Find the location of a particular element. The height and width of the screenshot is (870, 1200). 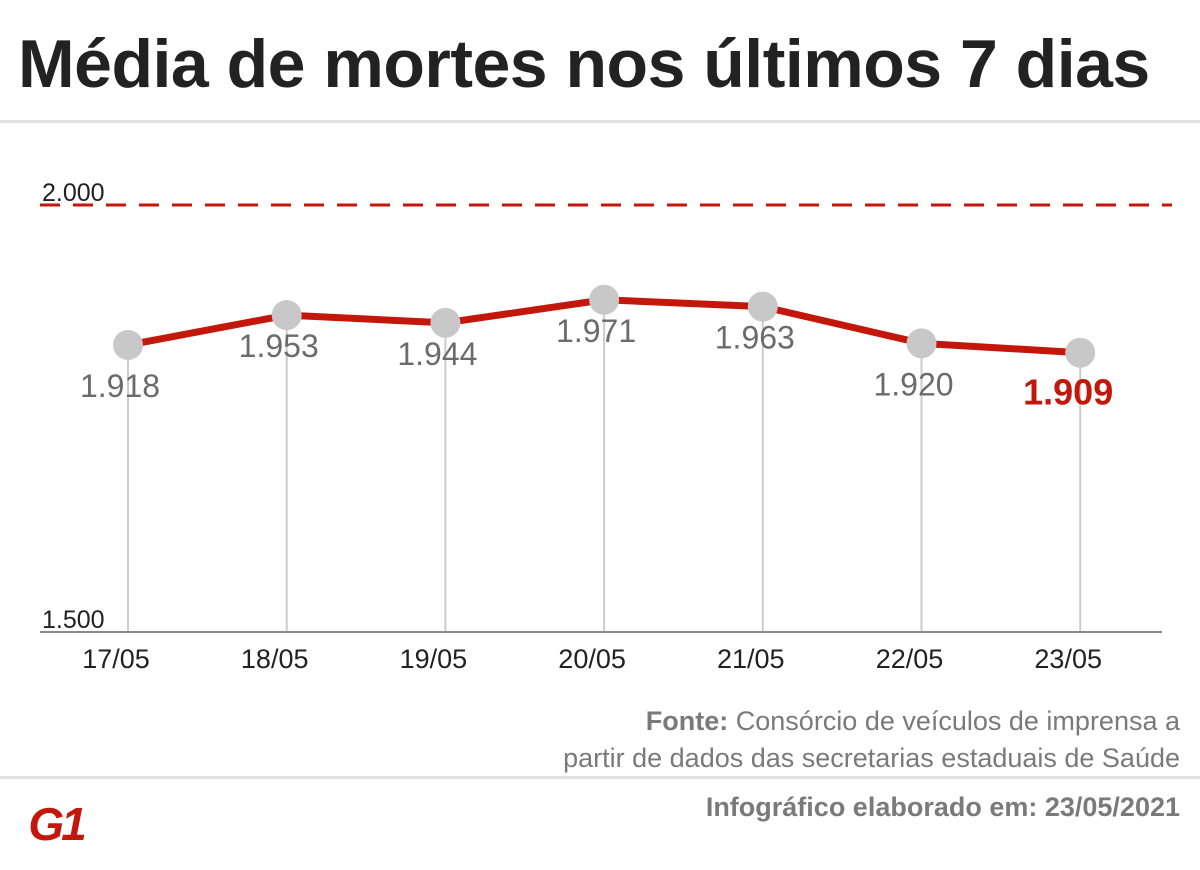

data-point-17/05 is located at coordinates (128, 345).